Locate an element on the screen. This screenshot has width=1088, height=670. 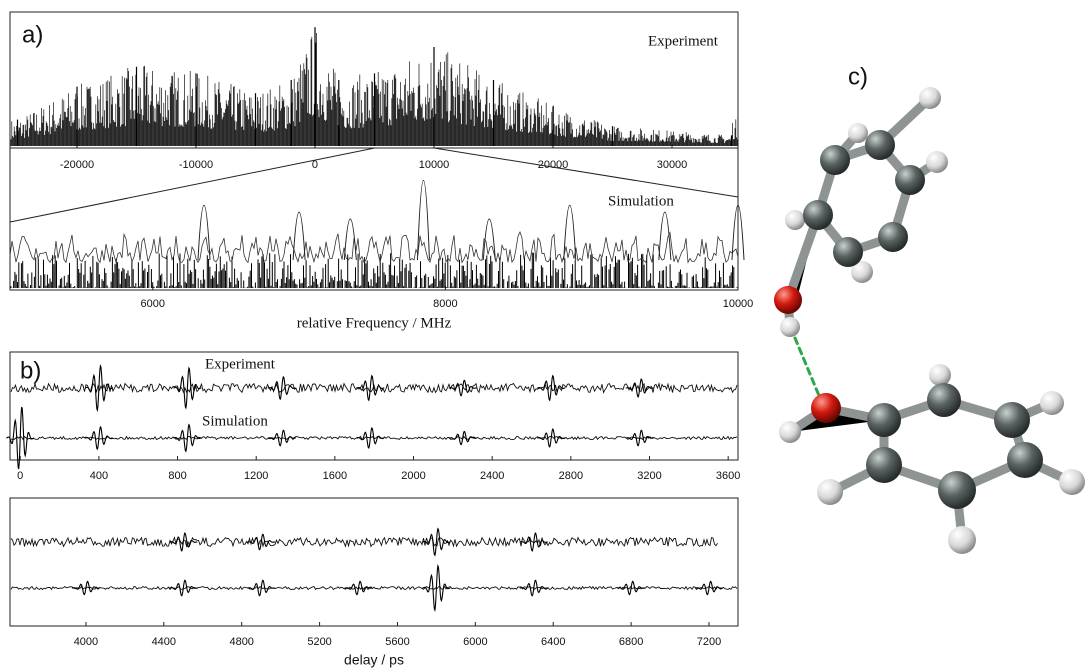
panel-label: c) is located at coordinates (858, 76).